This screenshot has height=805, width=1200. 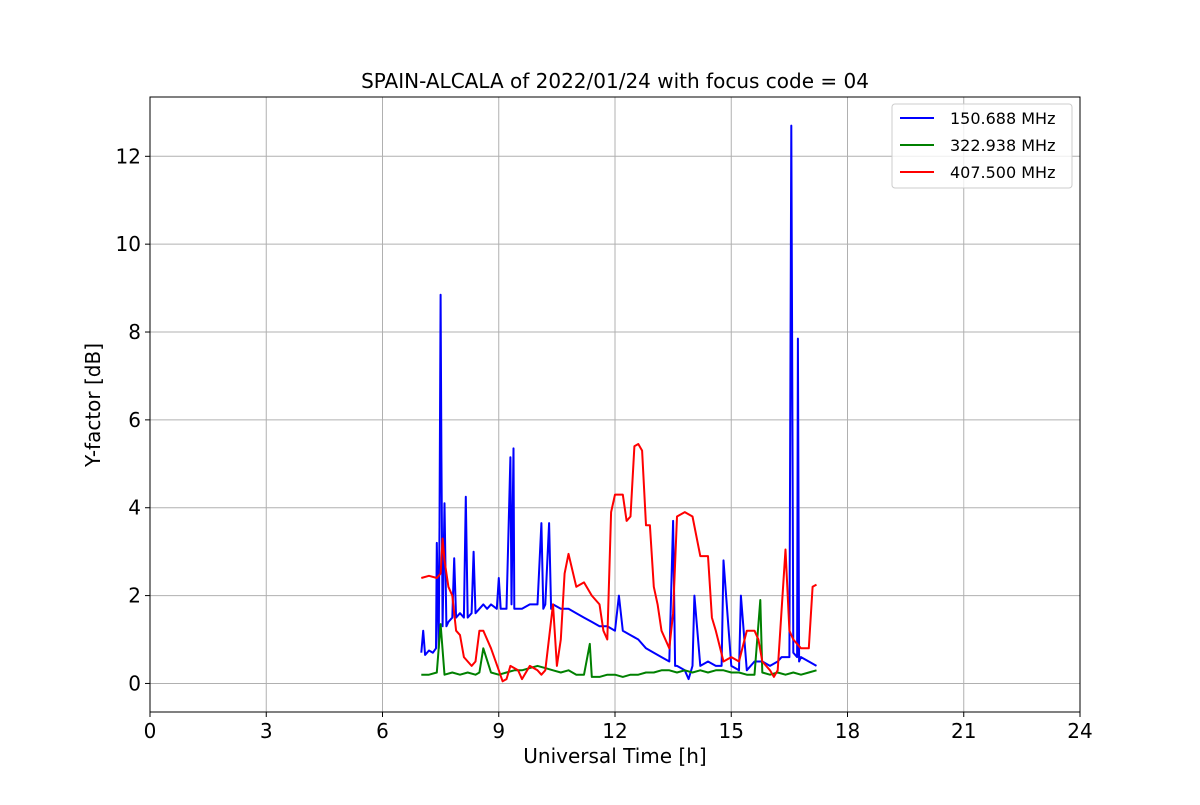 I want to click on x-tick-label-1: 3, so click(x=266, y=731).